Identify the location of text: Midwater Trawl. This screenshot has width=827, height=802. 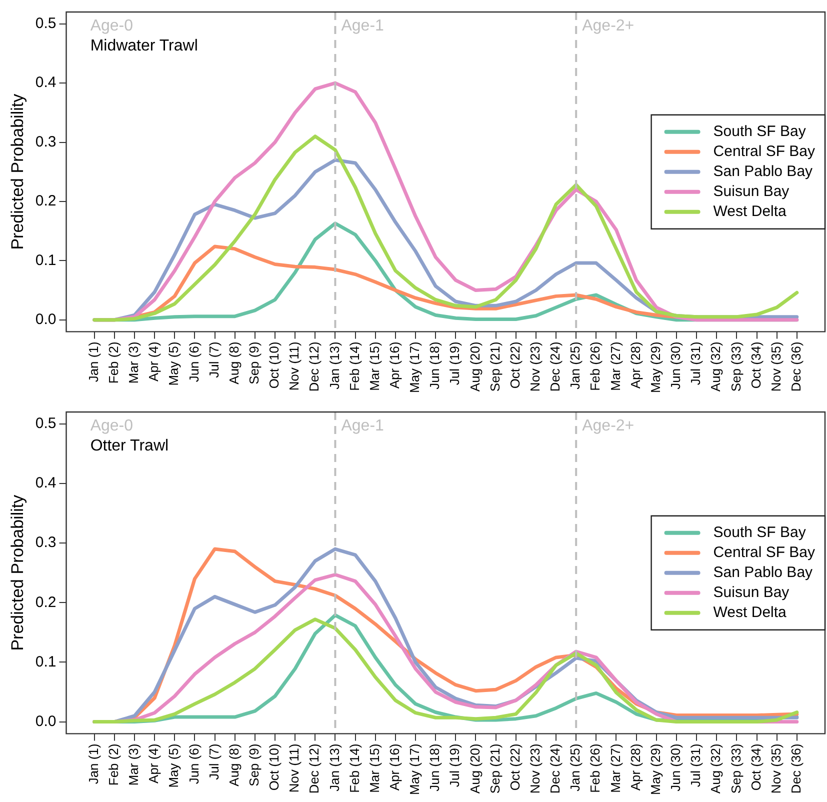
(144, 45).